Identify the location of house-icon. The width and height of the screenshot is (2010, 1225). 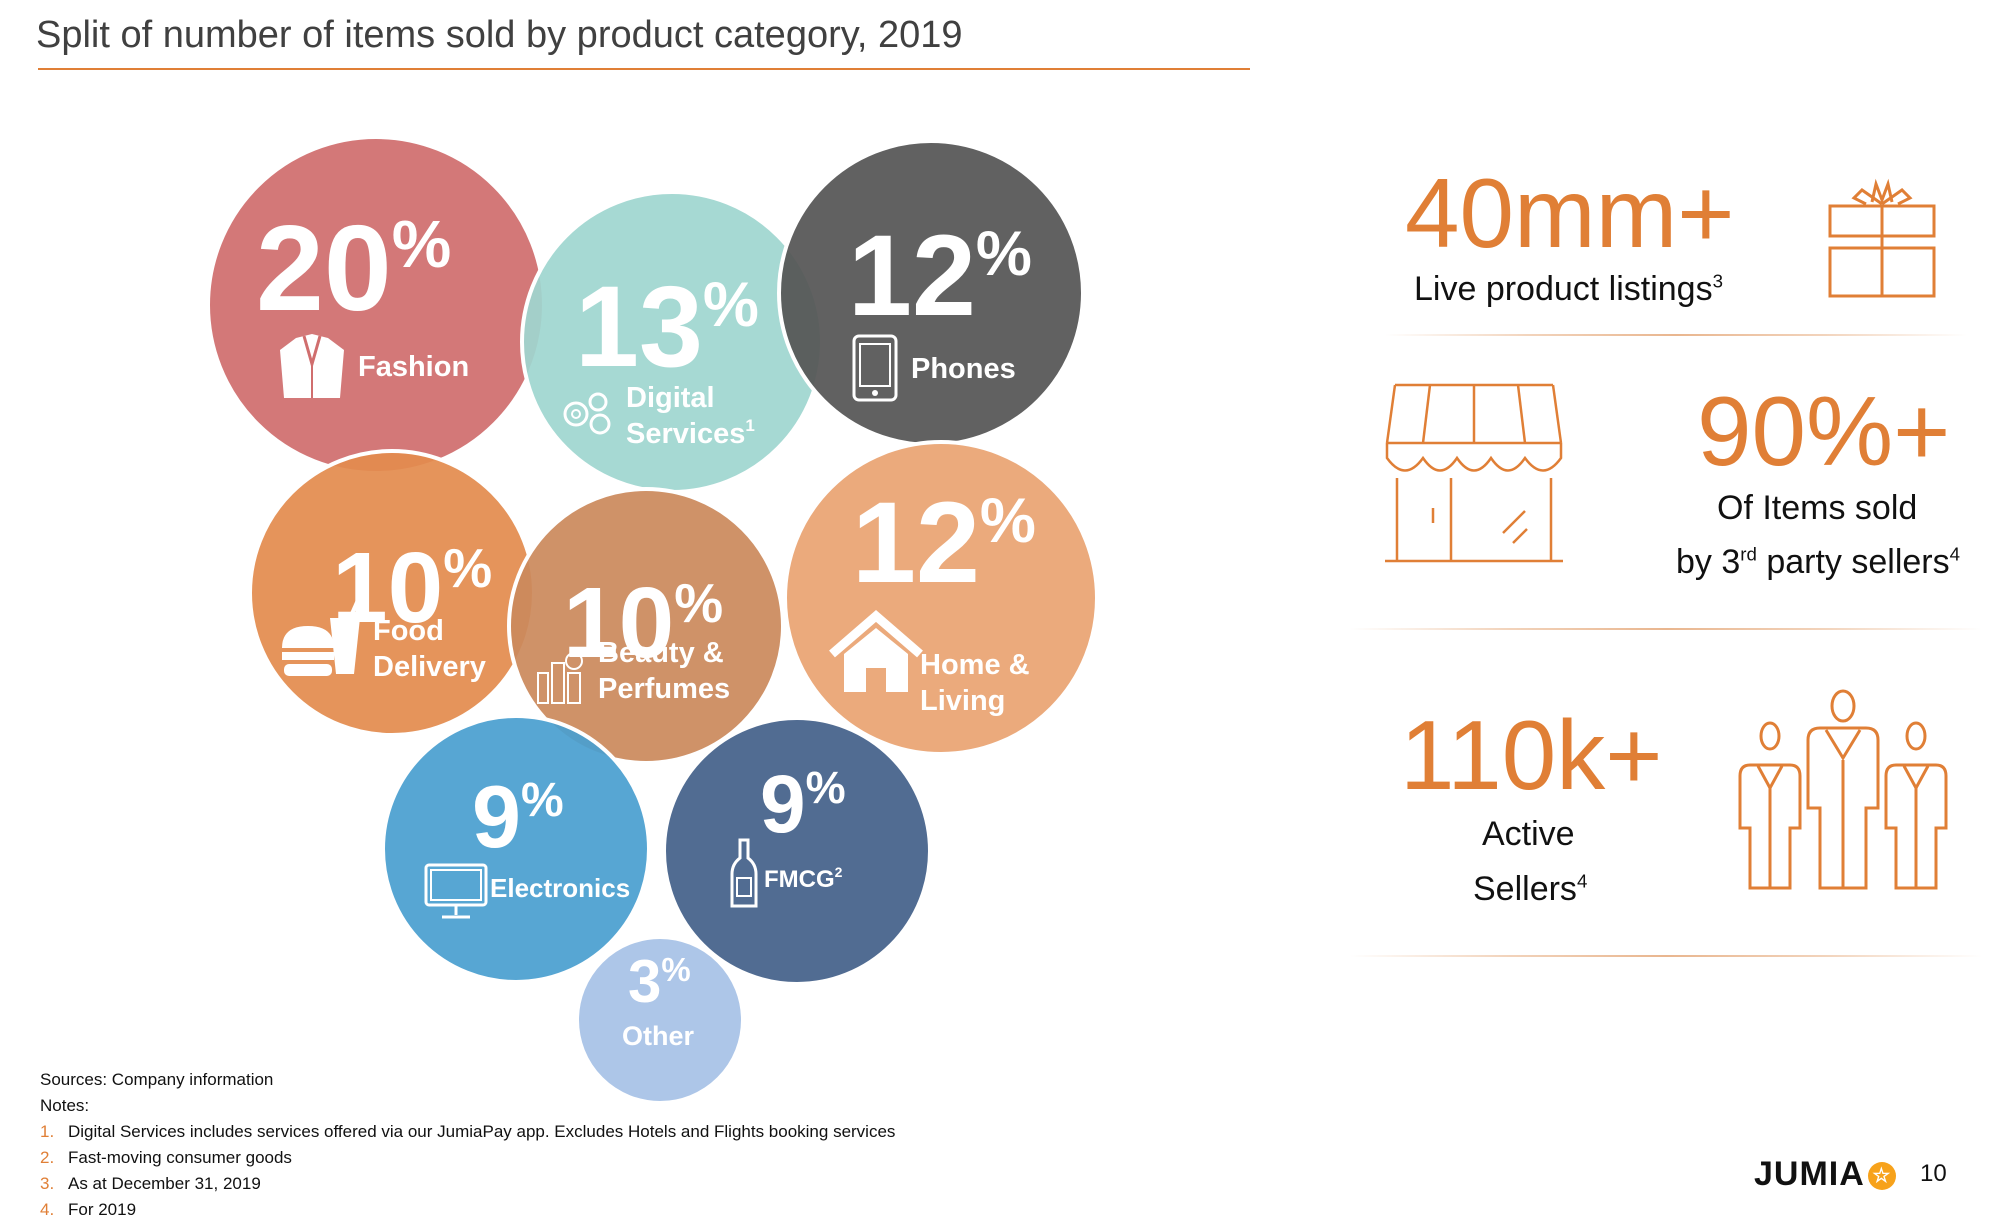
(876, 651).